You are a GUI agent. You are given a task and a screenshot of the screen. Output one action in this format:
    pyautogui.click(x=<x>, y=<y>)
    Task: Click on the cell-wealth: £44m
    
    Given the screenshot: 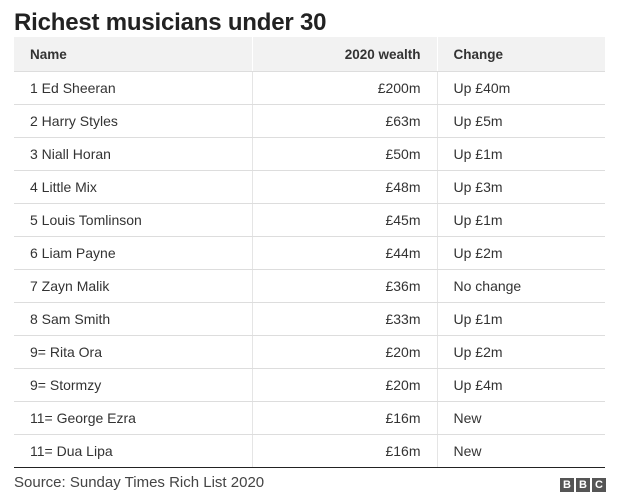 What is the action you would take?
    pyautogui.click(x=345, y=253)
    